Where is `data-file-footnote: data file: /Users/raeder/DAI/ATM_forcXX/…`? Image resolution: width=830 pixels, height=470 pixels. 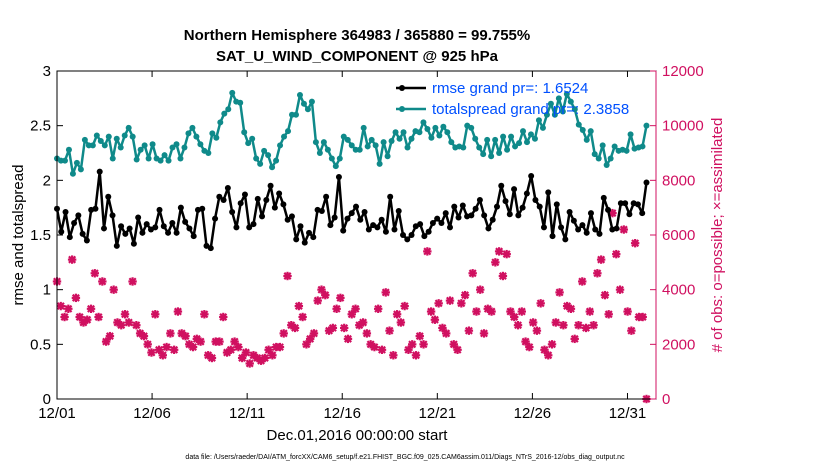
data-file-footnote: data file: /Users/raeder/DAI/ATM_forcXX/… is located at coordinates (405, 457).